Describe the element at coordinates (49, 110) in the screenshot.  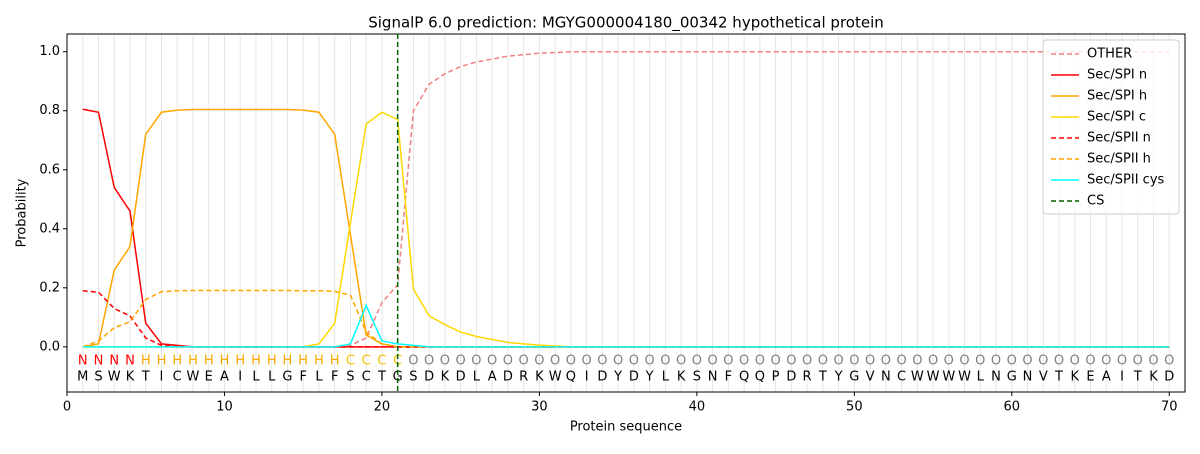
I see `y-tick-label: 0.8` at that location.